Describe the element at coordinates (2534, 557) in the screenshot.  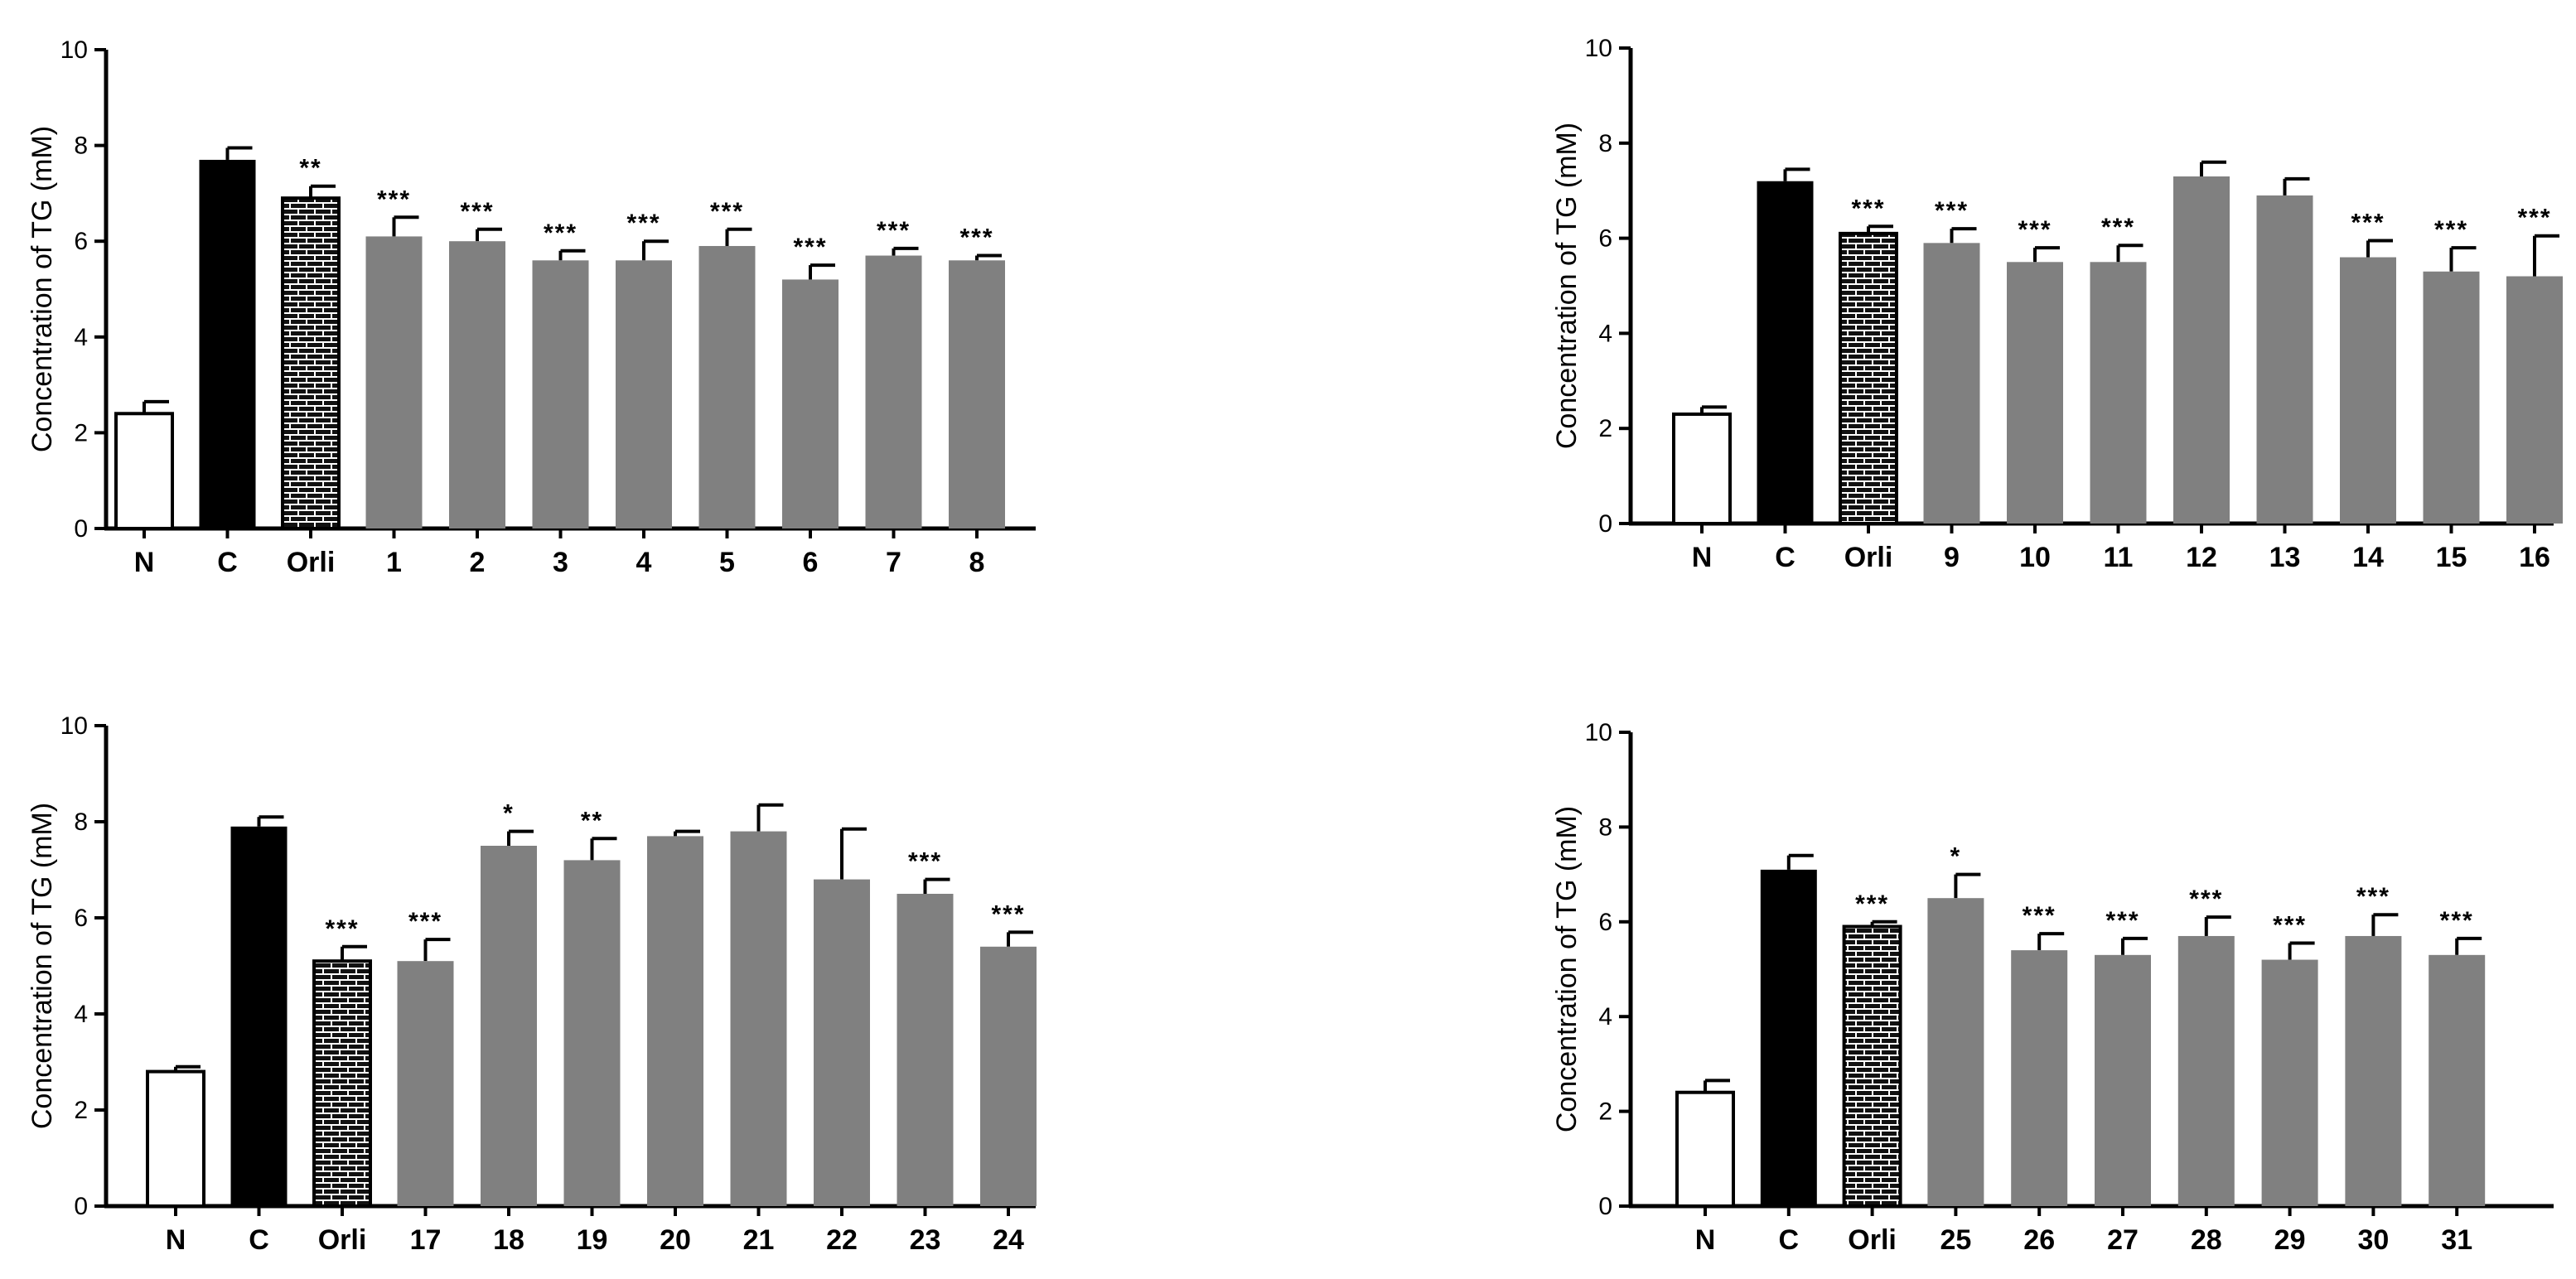
I see `x-tick-label: 16` at that location.